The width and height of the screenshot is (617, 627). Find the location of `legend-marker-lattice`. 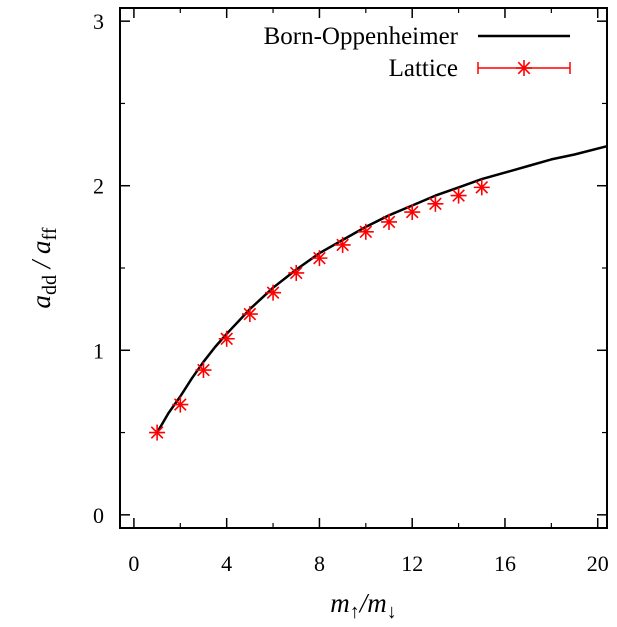

legend-marker-lattice is located at coordinates (524, 68).